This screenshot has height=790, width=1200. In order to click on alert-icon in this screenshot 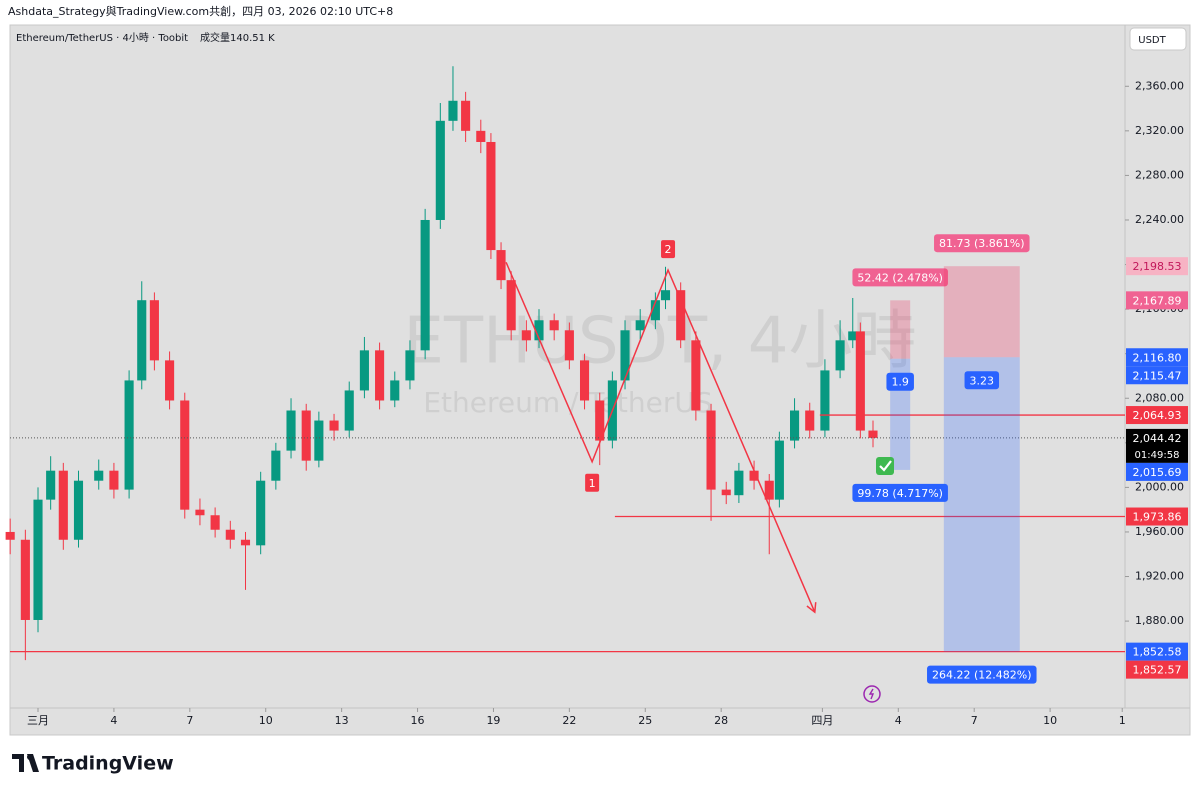, I will do `click(872, 694)`.